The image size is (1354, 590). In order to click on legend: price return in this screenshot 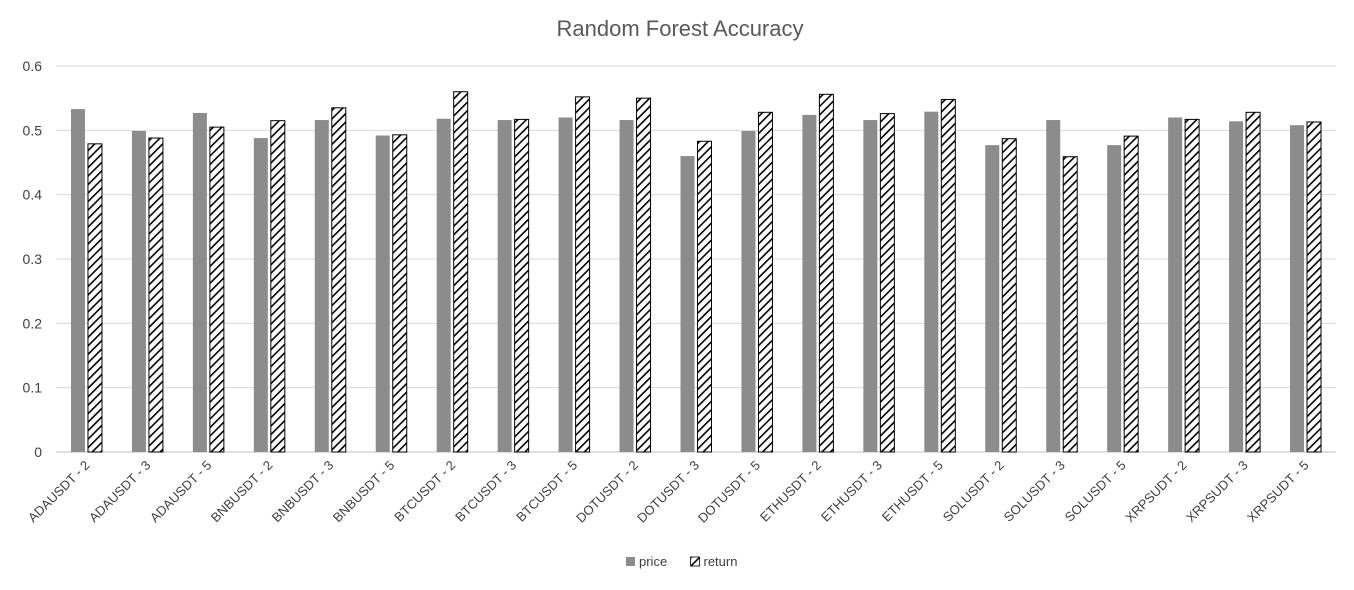, I will do `click(681, 561)`.